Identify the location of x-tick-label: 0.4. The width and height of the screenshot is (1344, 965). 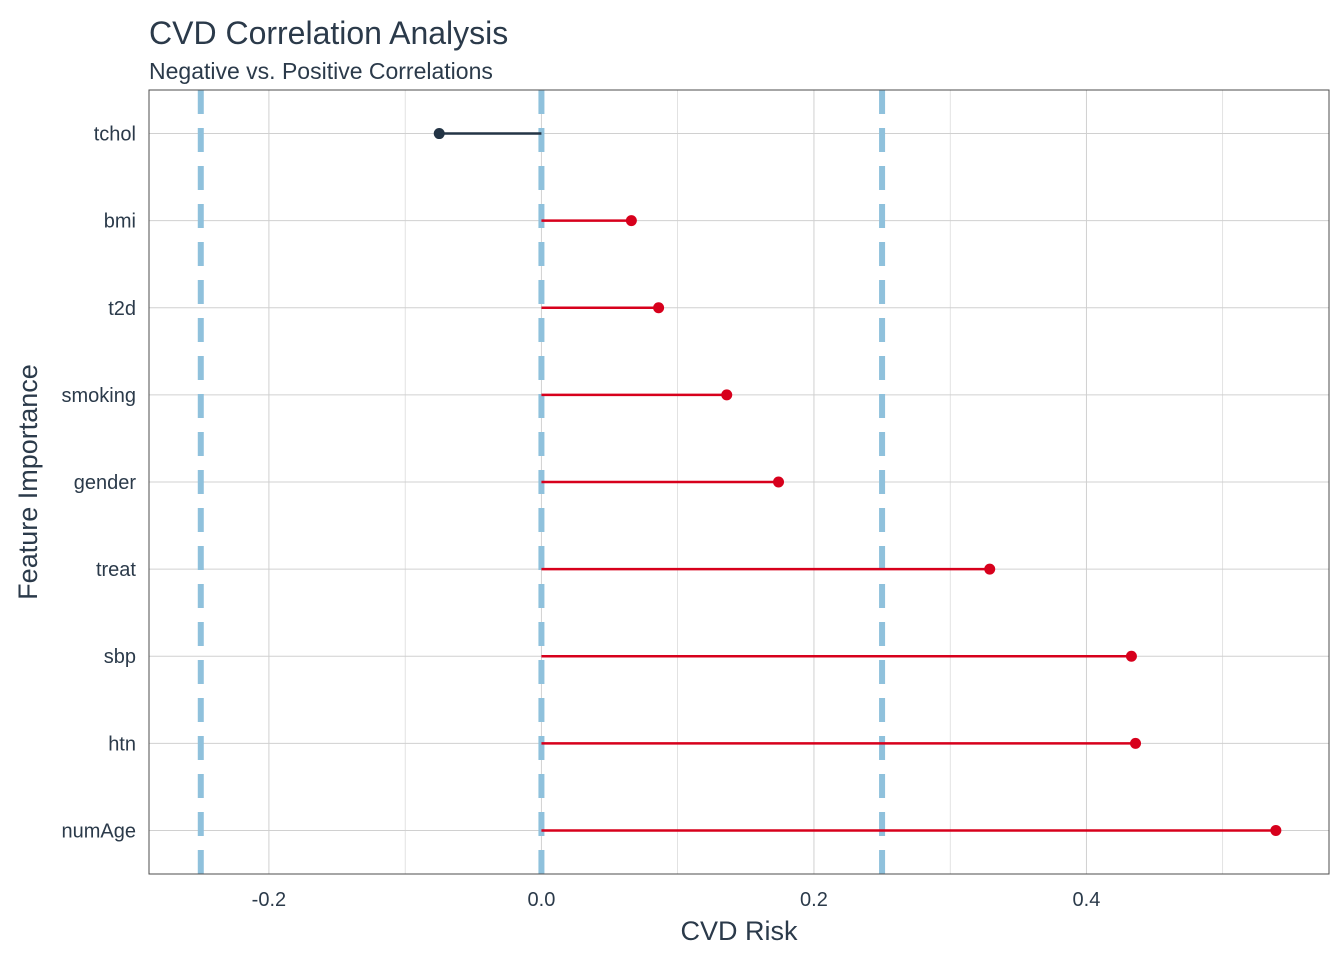
(1087, 900).